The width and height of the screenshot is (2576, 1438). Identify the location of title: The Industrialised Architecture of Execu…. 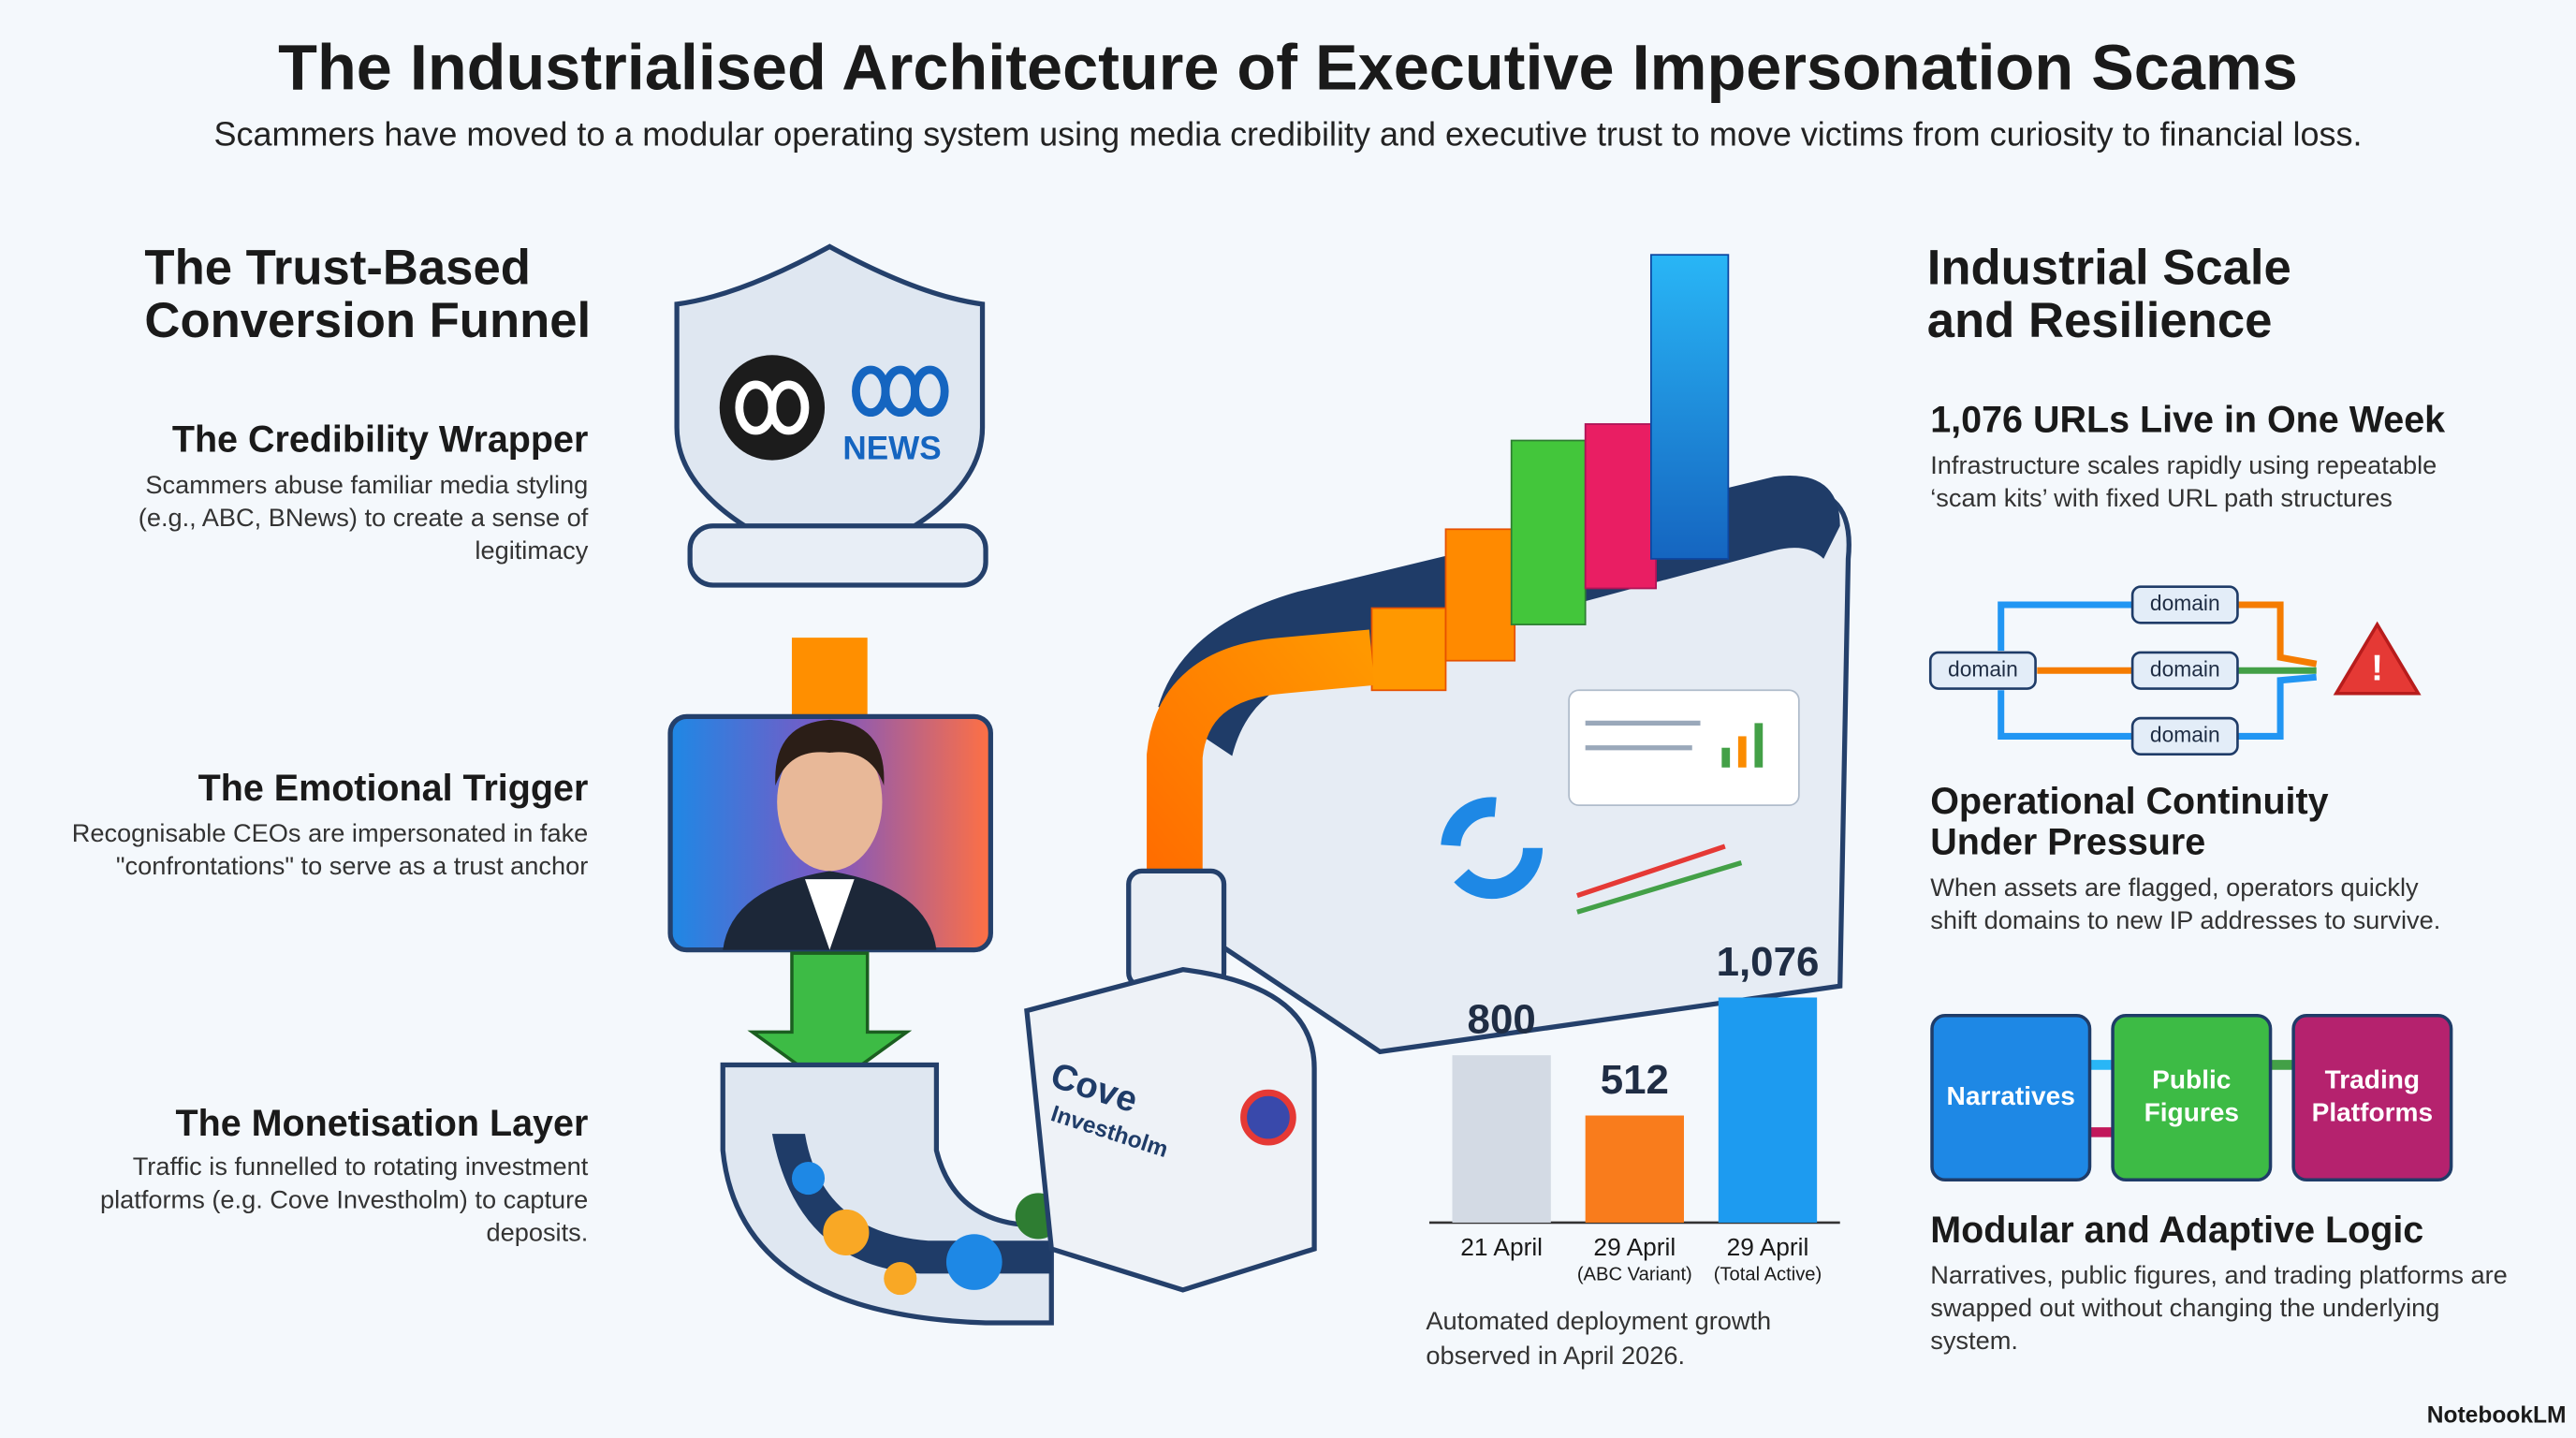
(1288, 67).